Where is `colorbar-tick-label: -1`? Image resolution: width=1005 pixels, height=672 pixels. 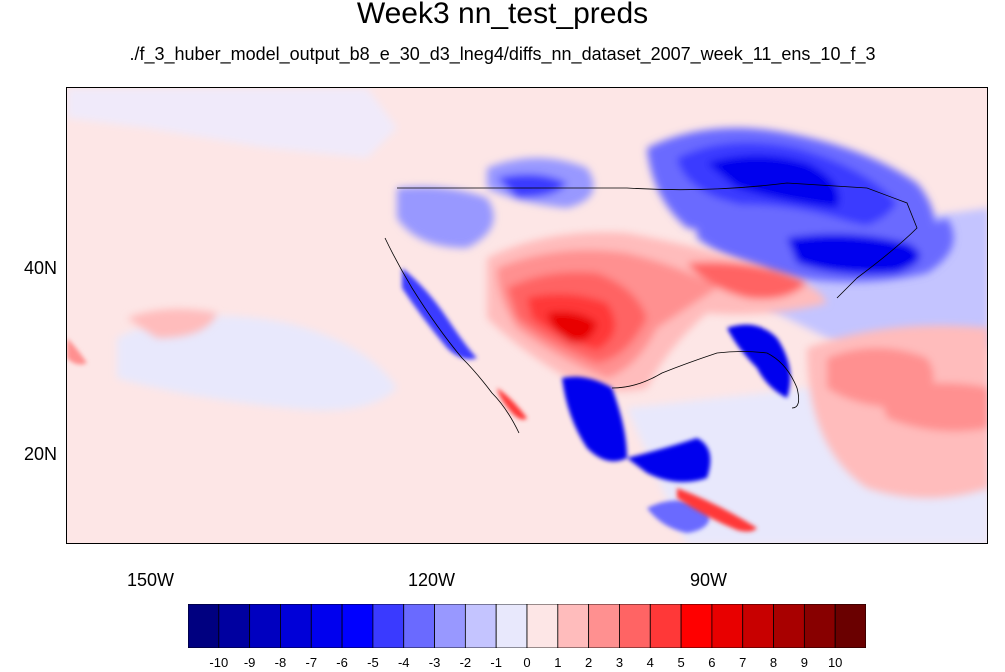
colorbar-tick-label: -1 is located at coordinates (496, 662).